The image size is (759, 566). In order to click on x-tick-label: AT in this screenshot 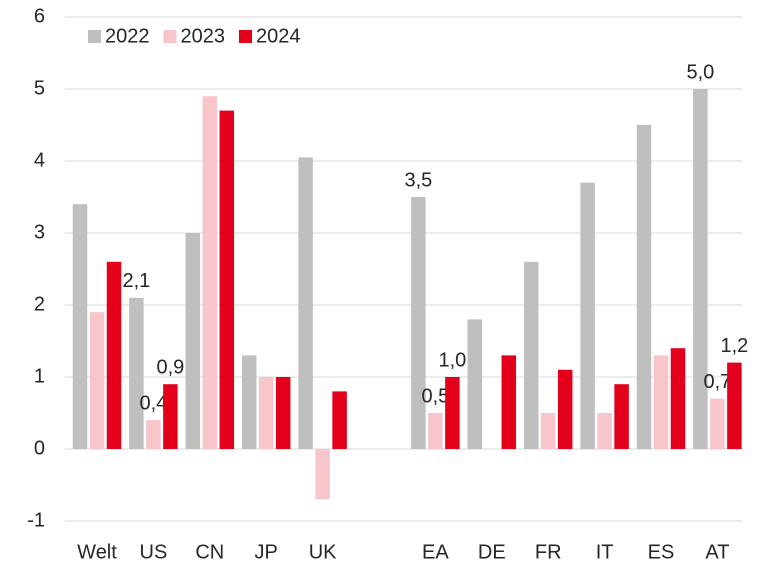, I will do `click(717, 552)`.